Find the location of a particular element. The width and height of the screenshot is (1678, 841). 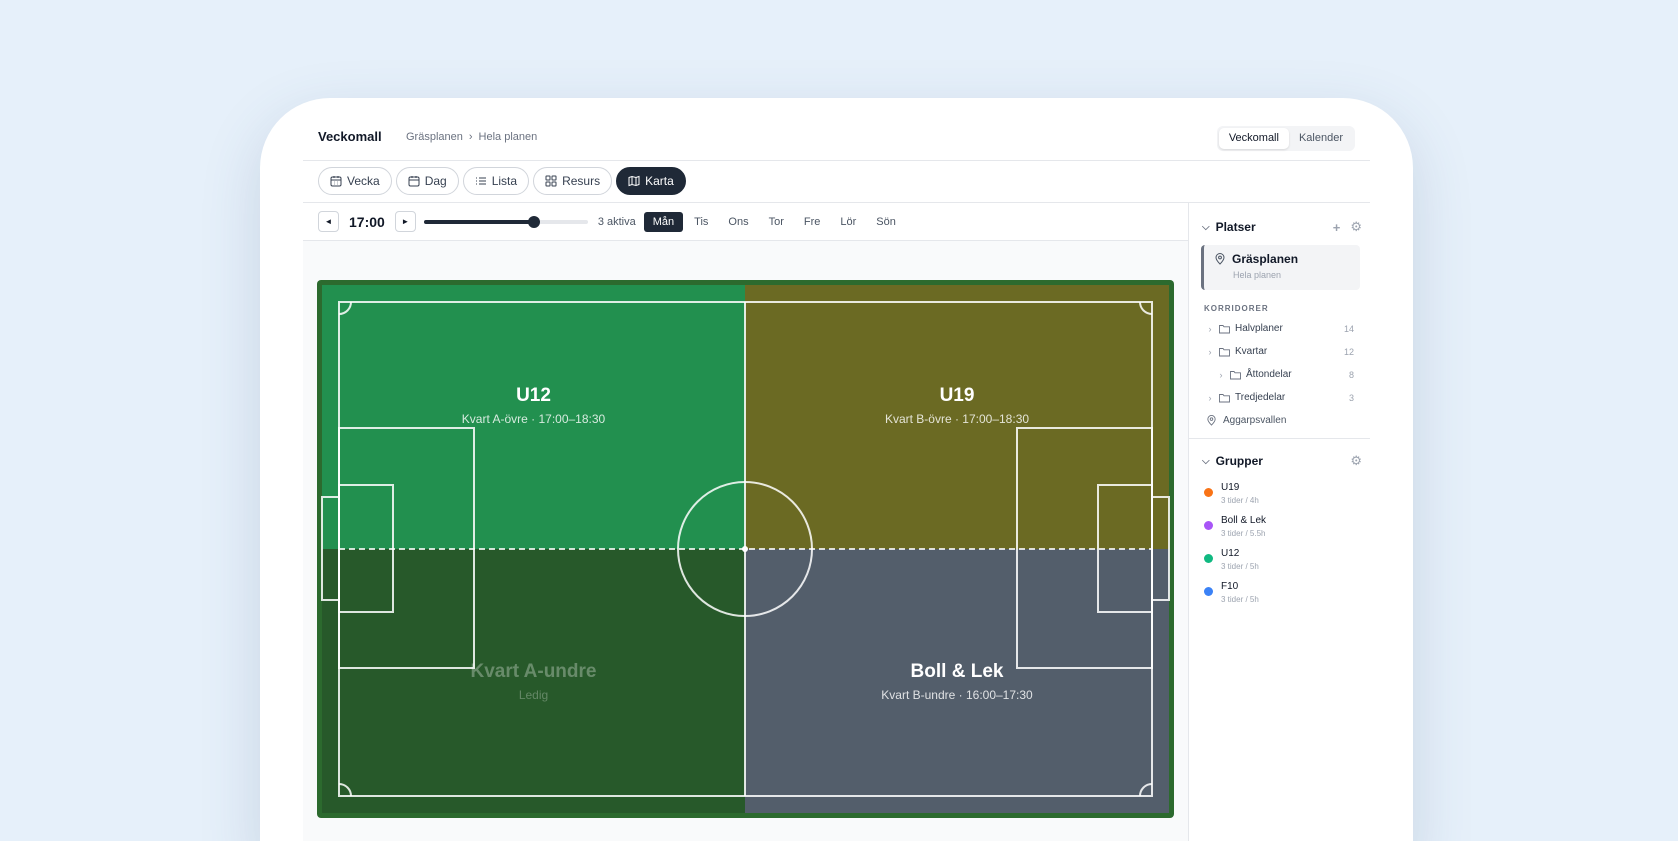

map-icon is located at coordinates (634, 181).